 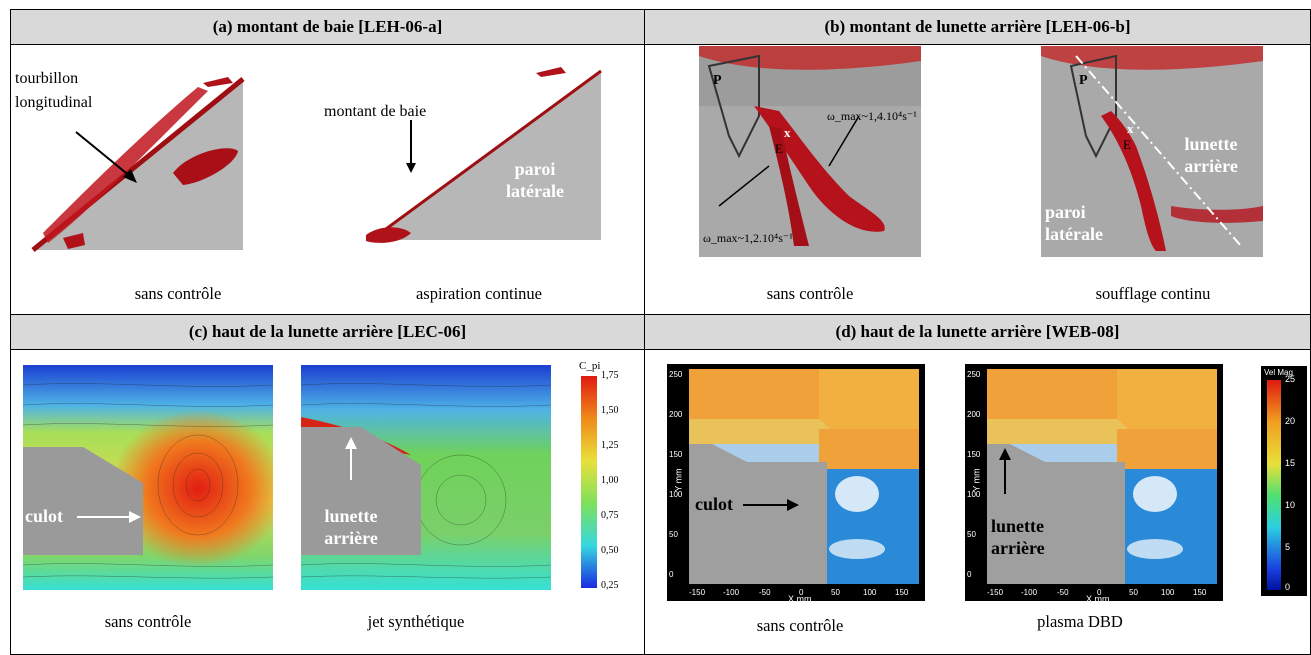 What do you see at coordinates (872, 116) in the screenshot?
I see `label-omega1: ω_max~1,4.10⁴s⁻¹` at bounding box center [872, 116].